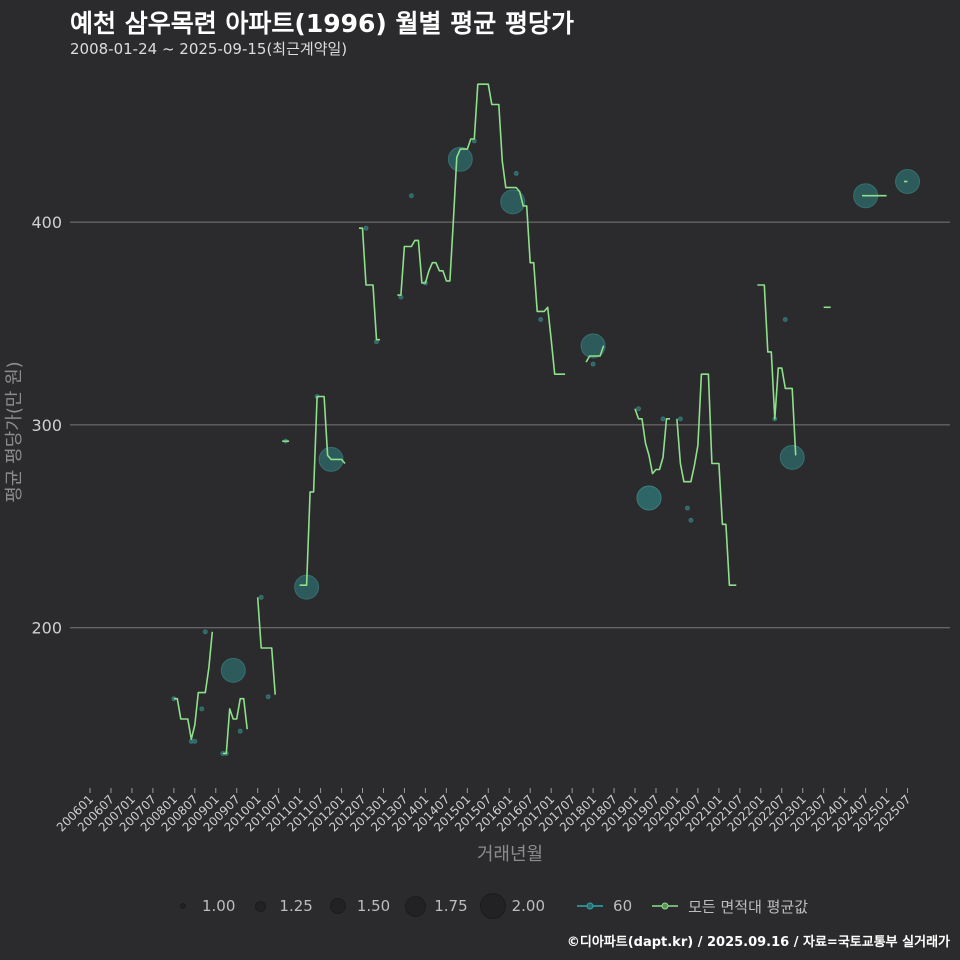 The height and width of the screenshot is (960, 960). I want to click on y-tick-label: 400, so click(46, 222).